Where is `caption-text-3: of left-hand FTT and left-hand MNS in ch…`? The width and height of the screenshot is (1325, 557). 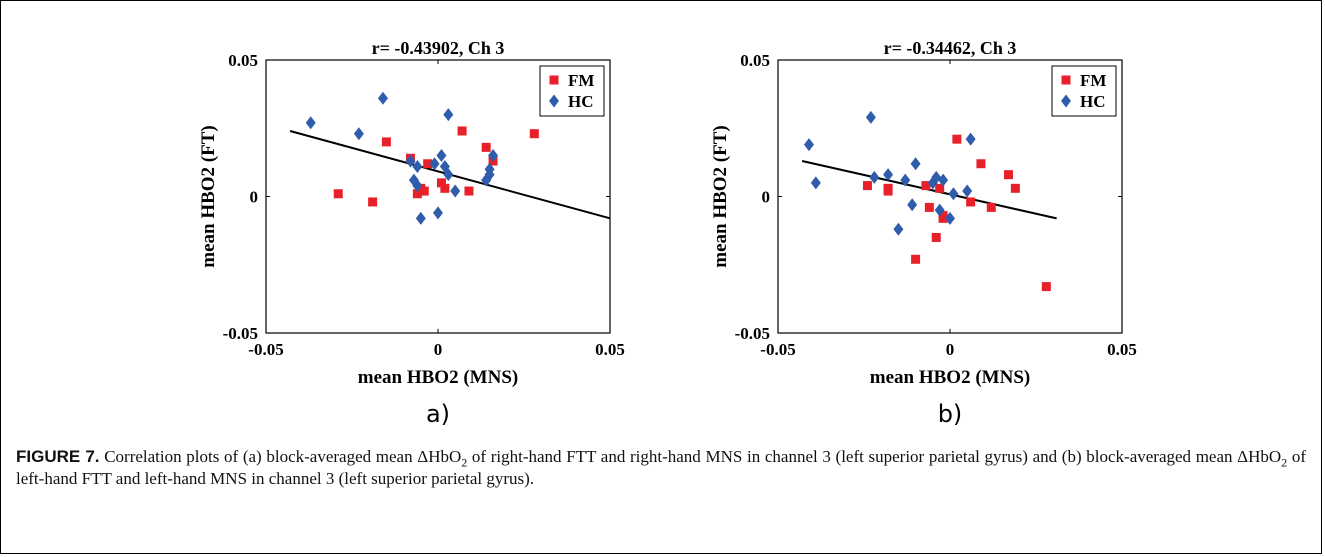
caption-text-3: of left-hand FTT and left-hand MNS in ch… is located at coordinates (661, 467).